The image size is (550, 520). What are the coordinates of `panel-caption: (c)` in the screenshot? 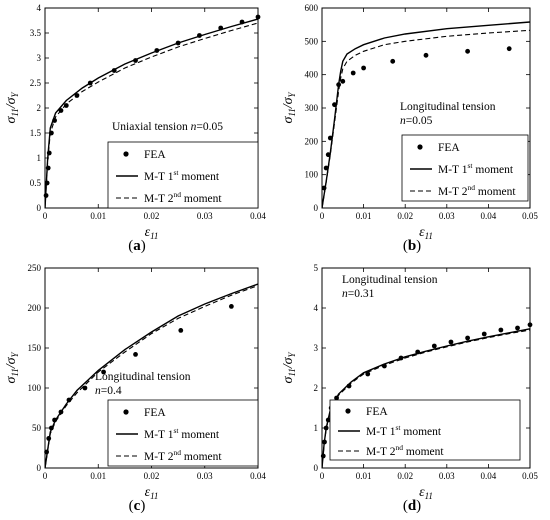 It's located at (137, 506).